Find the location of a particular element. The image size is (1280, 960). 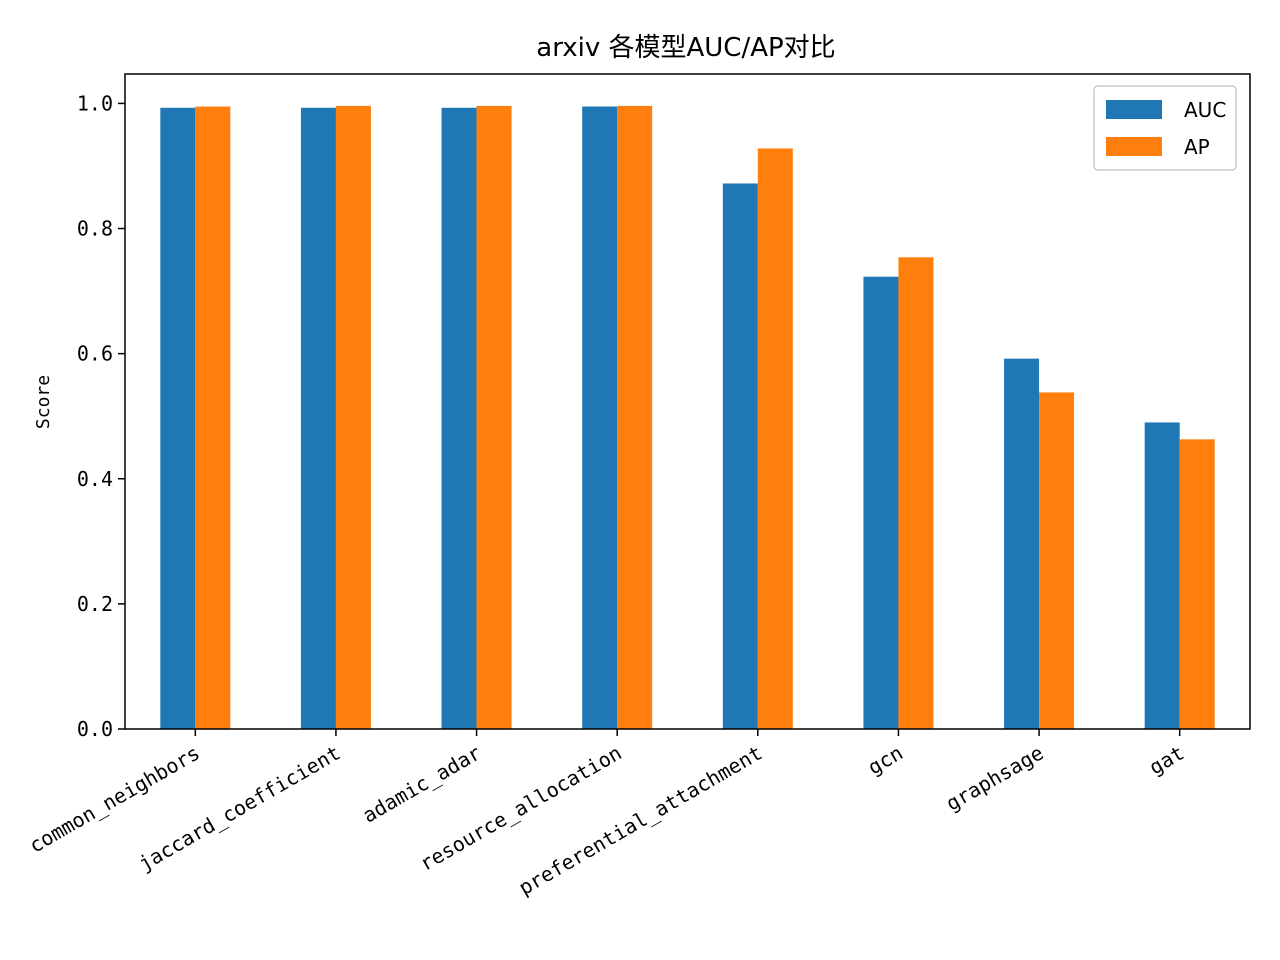

bar-auc-graphsage is located at coordinates (1022, 543).